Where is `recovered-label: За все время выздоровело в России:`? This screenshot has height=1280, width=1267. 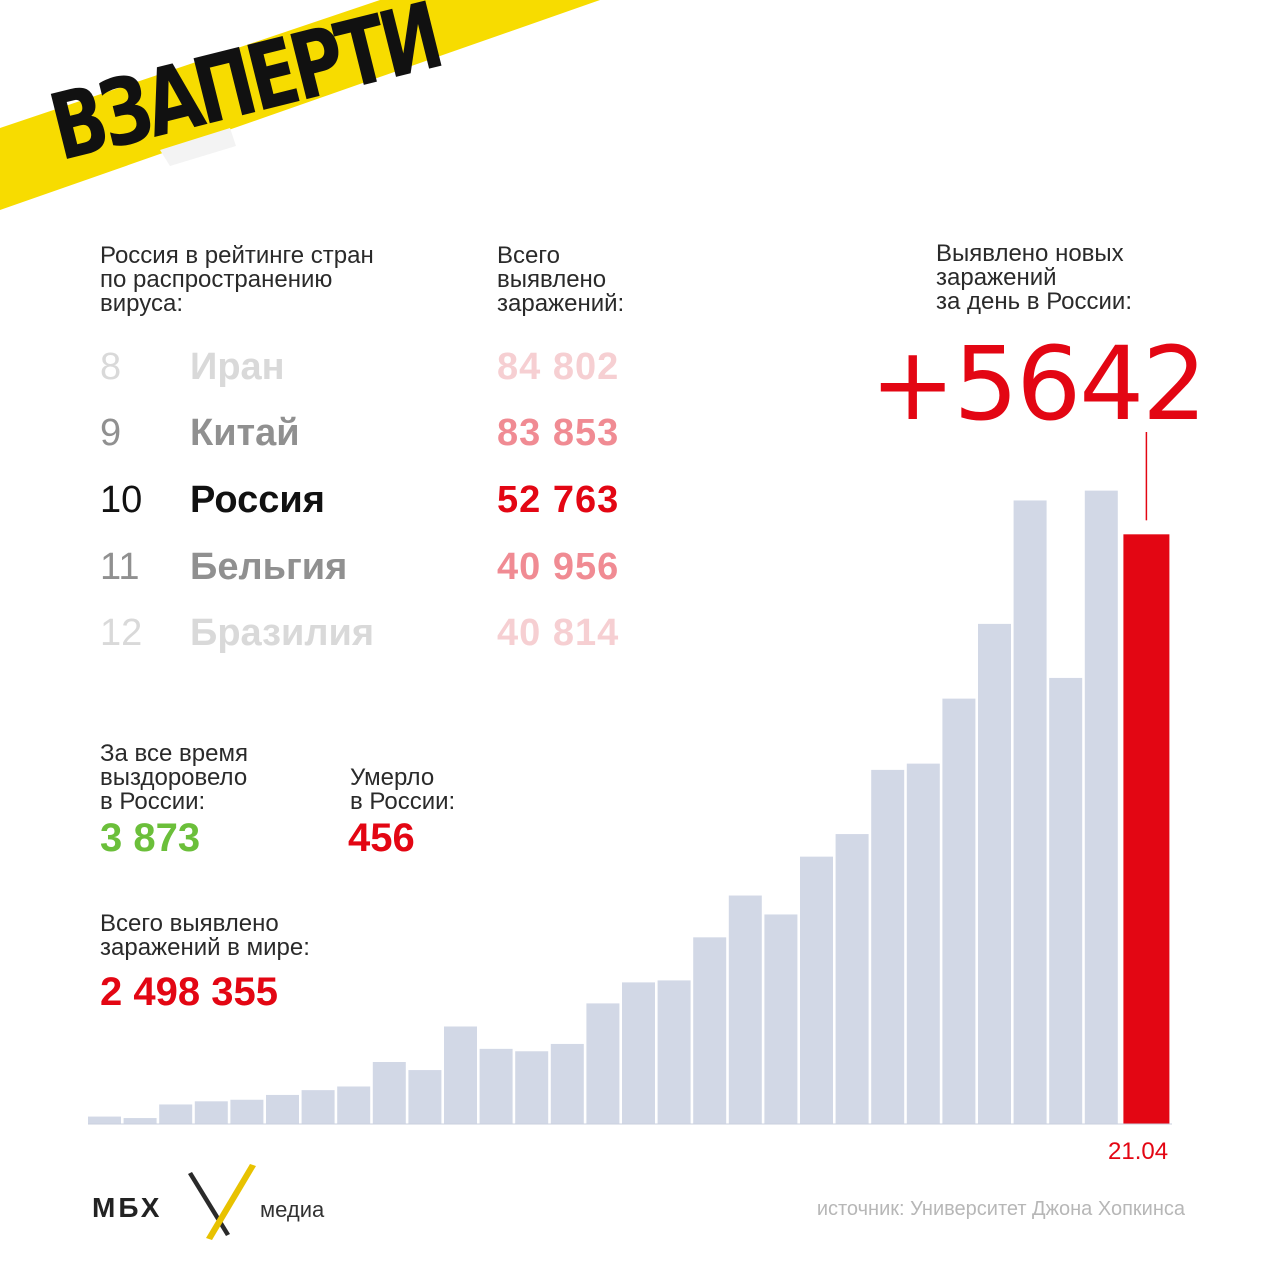 recovered-label: За все время выздоровело в России: is located at coordinates (174, 777).